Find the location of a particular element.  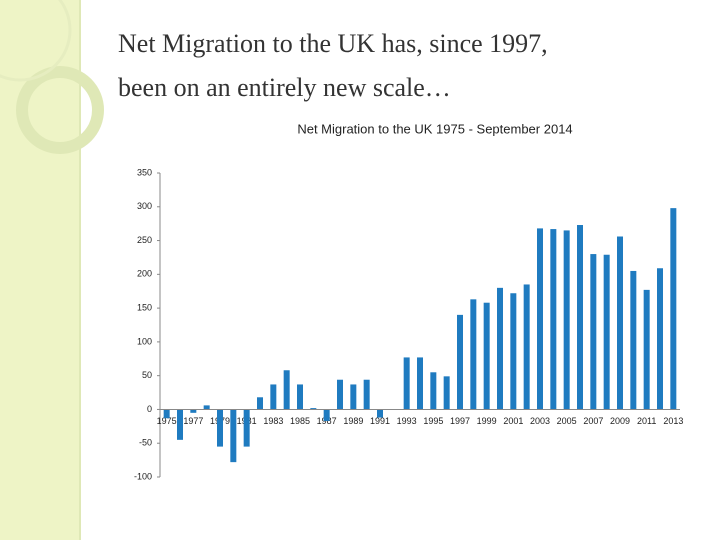

y-tick-label: 200 is located at coordinates (144, 274).